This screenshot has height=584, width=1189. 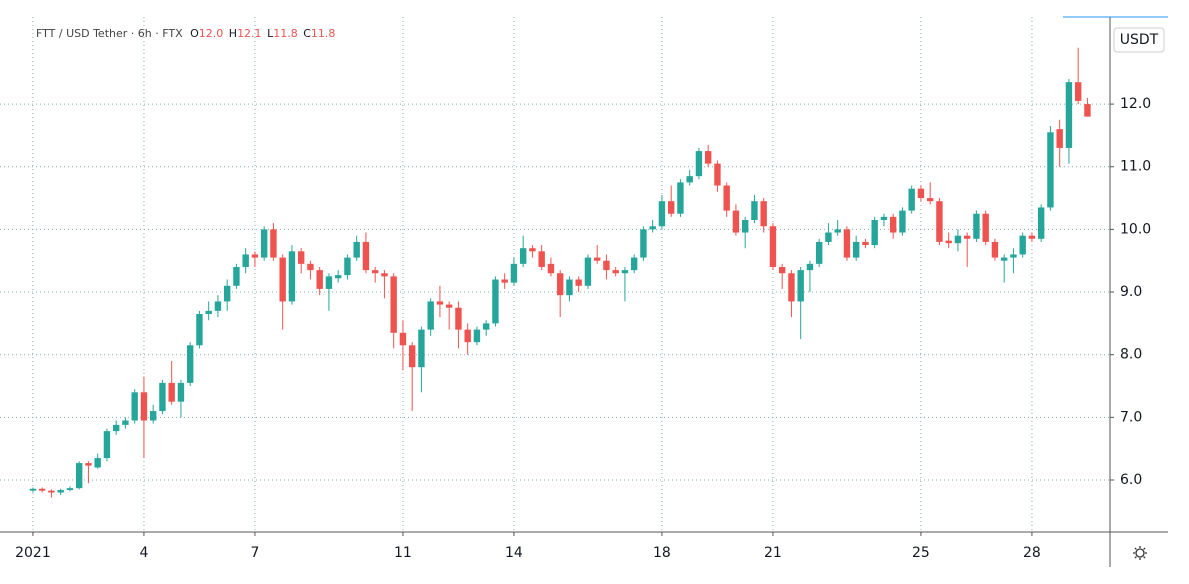 I want to click on h-value: 12.1, so click(x=249, y=33).